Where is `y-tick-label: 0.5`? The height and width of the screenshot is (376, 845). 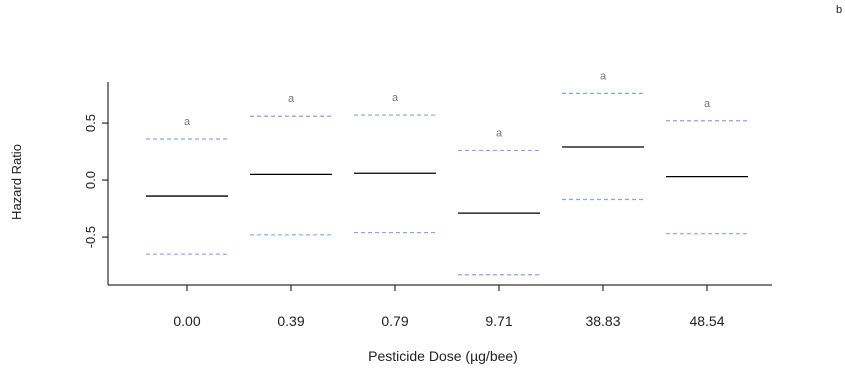 y-tick-label: 0.5 is located at coordinates (90, 123).